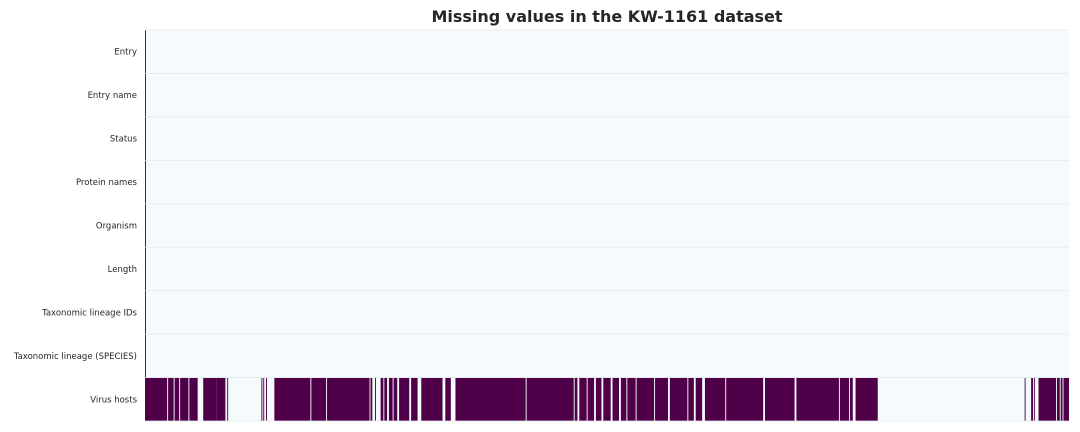 Image resolution: width=1080 pixels, height=432 pixels. Describe the element at coordinates (113, 400) in the screenshot. I see `row-label: Virus hosts` at that location.